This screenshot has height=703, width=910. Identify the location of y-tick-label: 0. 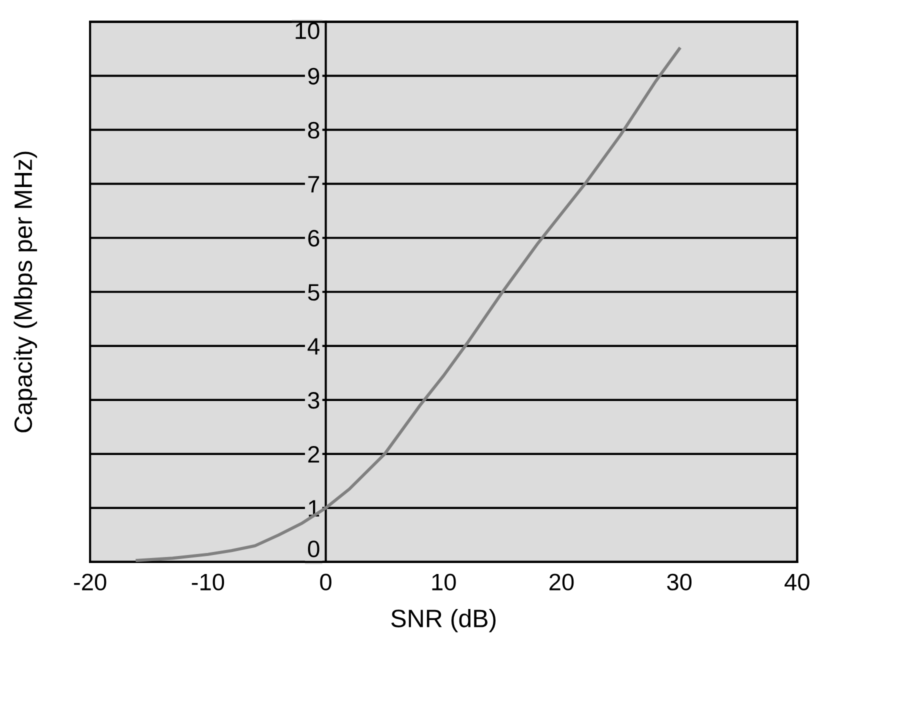
(314, 549).